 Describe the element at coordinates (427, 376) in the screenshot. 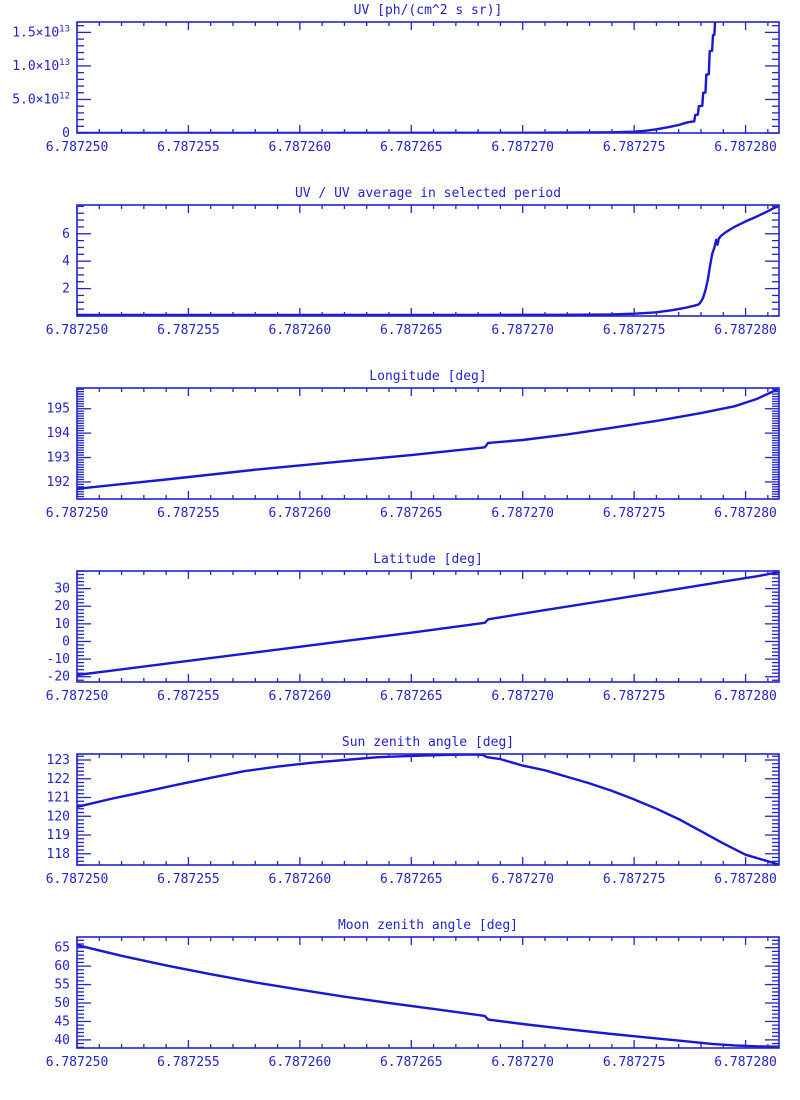

I see `chart-title: Longitude [deg]` at that location.